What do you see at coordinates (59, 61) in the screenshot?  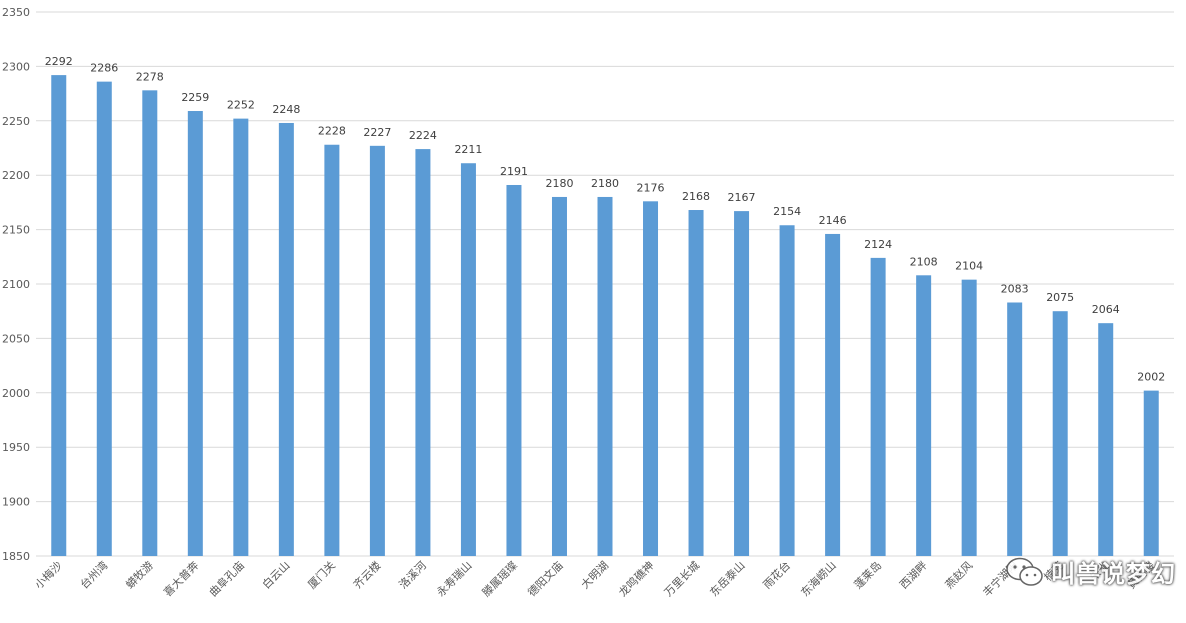 I see `data-label: 2292` at bounding box center [59, 61].